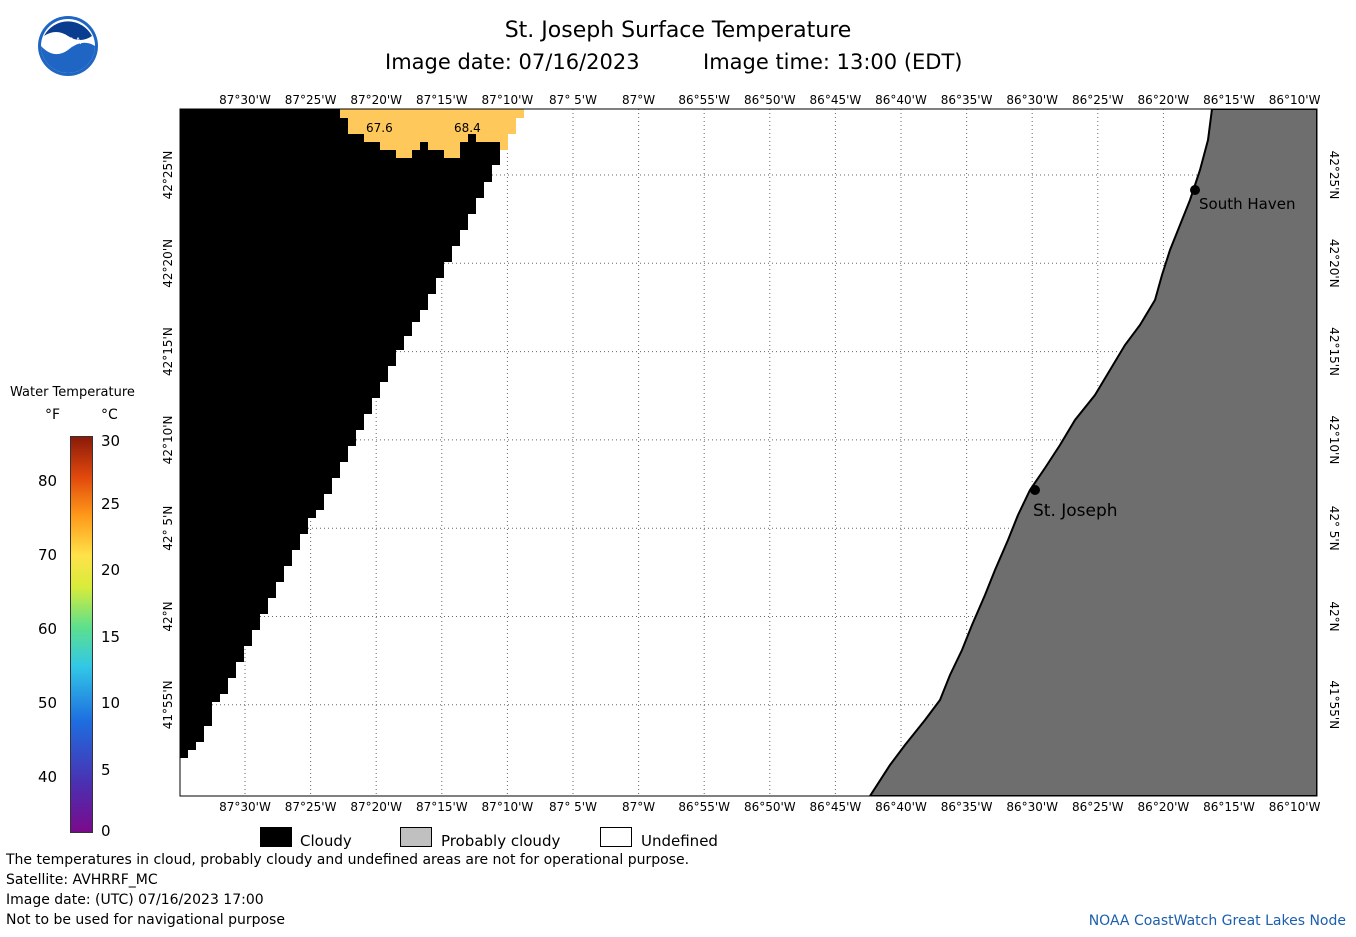  Describe the element at coordinates (901, 100) in the screenshot. I see `lon-label-top: 86°40'W` at that location.